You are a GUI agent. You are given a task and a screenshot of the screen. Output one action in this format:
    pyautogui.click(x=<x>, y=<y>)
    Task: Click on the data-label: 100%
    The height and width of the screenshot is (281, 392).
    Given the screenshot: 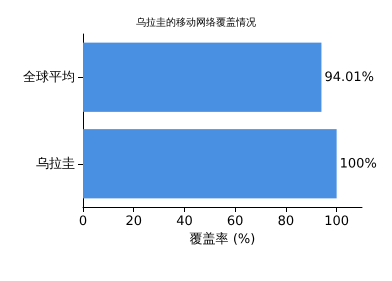 What is the action you would take?
    pyautogui.click(x=358, y=164)
    